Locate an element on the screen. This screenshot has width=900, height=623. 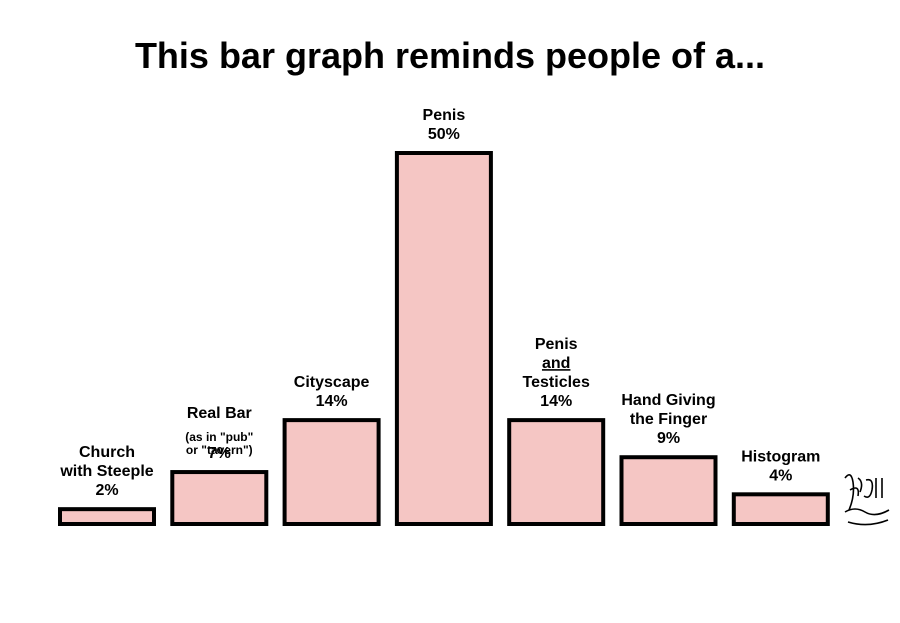
category-label: Testicles is located at coordinates (556, 382).